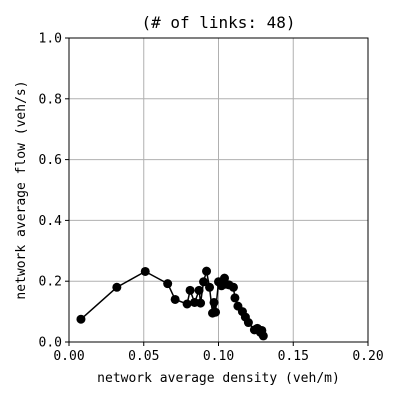  Describe the element at coordinates (143, 356) in the screenshot. I see `x-tick-label: 0.05` at that location.